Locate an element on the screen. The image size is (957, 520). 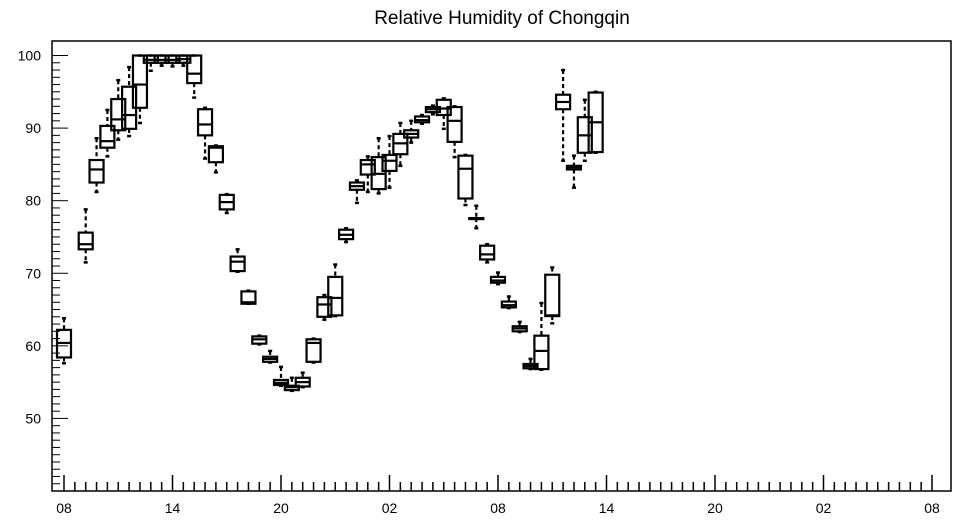
y-tick-label: 90 is located at coordinates (33, 128).